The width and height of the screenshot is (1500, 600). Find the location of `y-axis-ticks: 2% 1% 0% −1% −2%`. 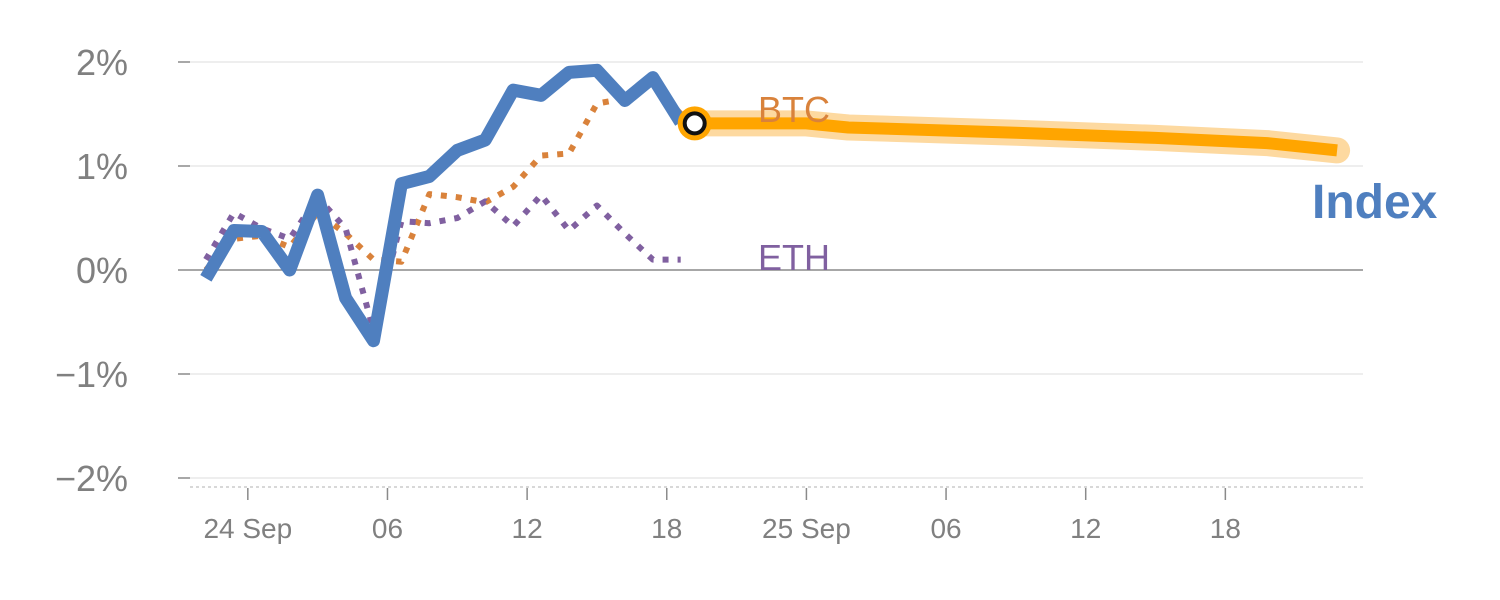

y-axis-ticks: 2% 1% 0% −1% −2% is located at coordinates (122, 270).